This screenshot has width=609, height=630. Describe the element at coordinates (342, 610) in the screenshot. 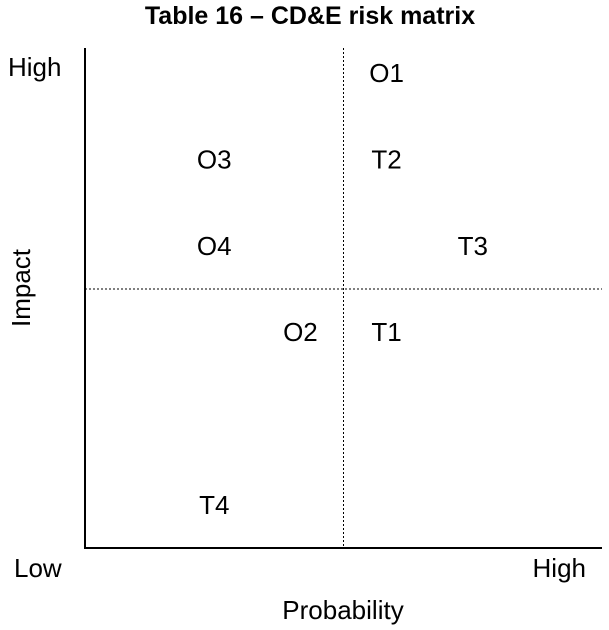

I see `x-axis-label: Probability` at that location.